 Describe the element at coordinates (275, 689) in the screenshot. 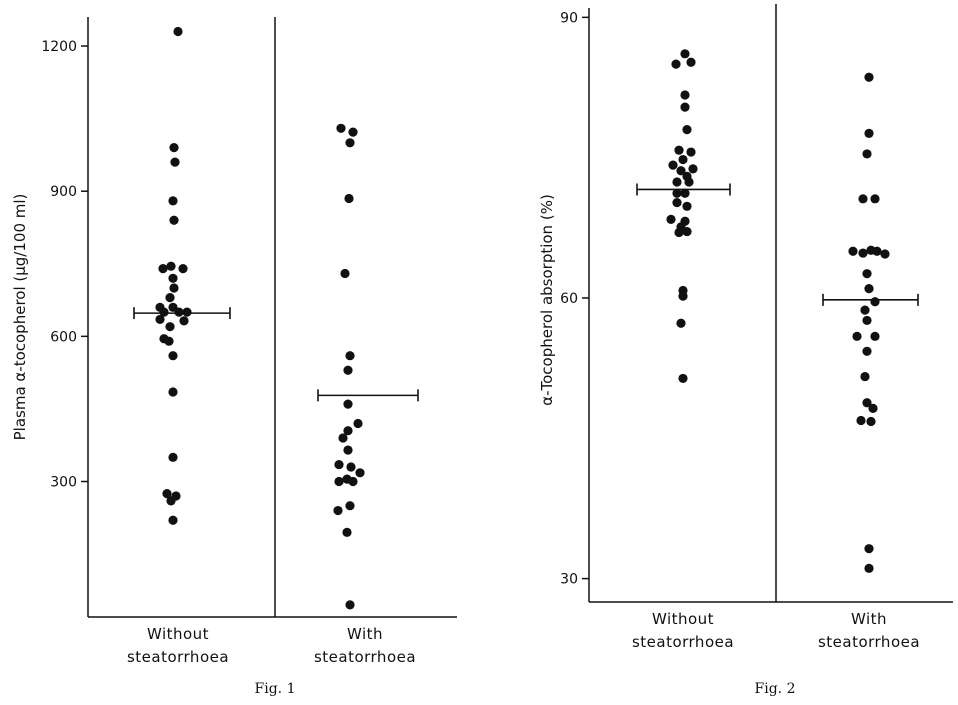

I see `fig1-caption: Fig. 1` at that location.